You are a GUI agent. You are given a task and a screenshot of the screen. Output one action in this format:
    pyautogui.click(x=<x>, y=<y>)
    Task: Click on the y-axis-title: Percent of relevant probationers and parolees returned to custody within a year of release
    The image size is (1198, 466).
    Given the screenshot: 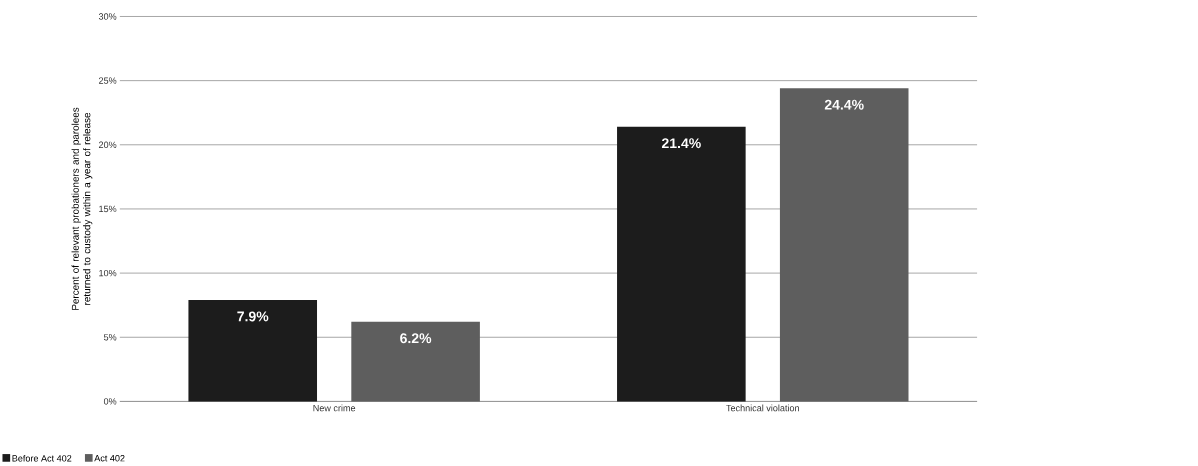 What is the action you would take?
    pyautogui.click(x=82, y=208)
    